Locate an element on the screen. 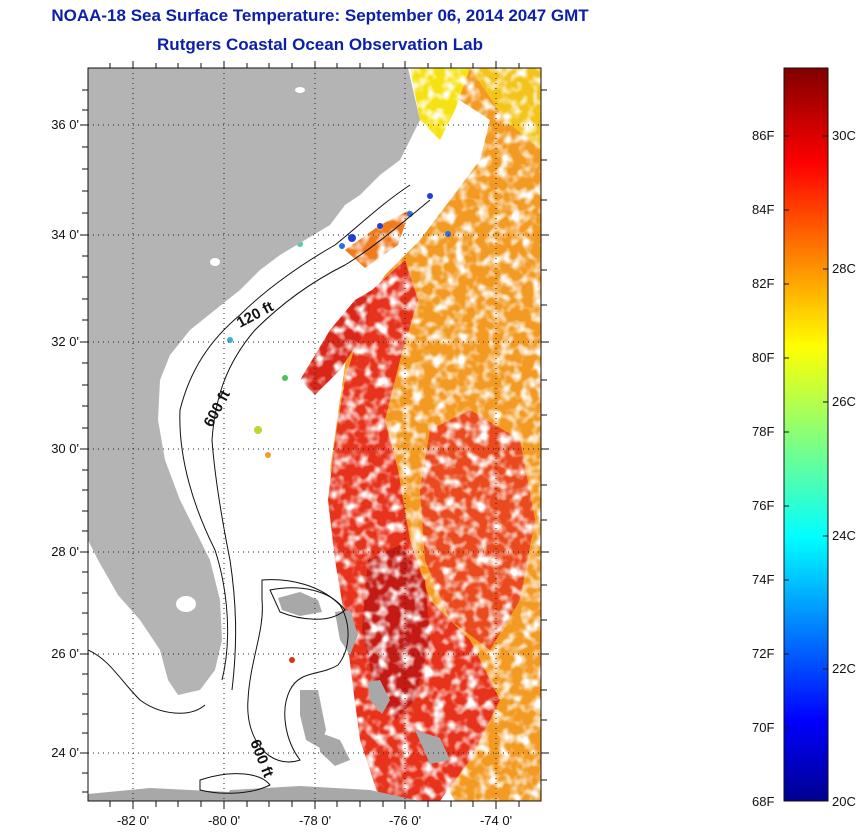 Image resolution: width=865 pixels, height=837 pixels. contour-gulf is located at coordinates (147, 681).